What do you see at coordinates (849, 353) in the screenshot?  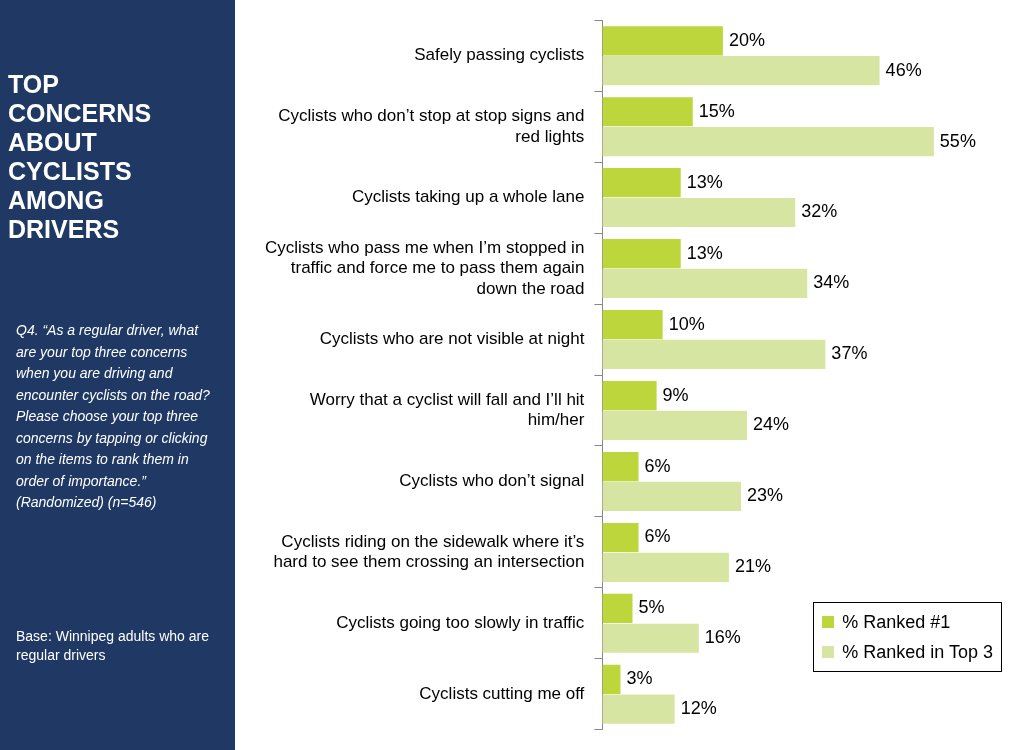 I see `data-label: 37%` at bounding box center [849, 353].